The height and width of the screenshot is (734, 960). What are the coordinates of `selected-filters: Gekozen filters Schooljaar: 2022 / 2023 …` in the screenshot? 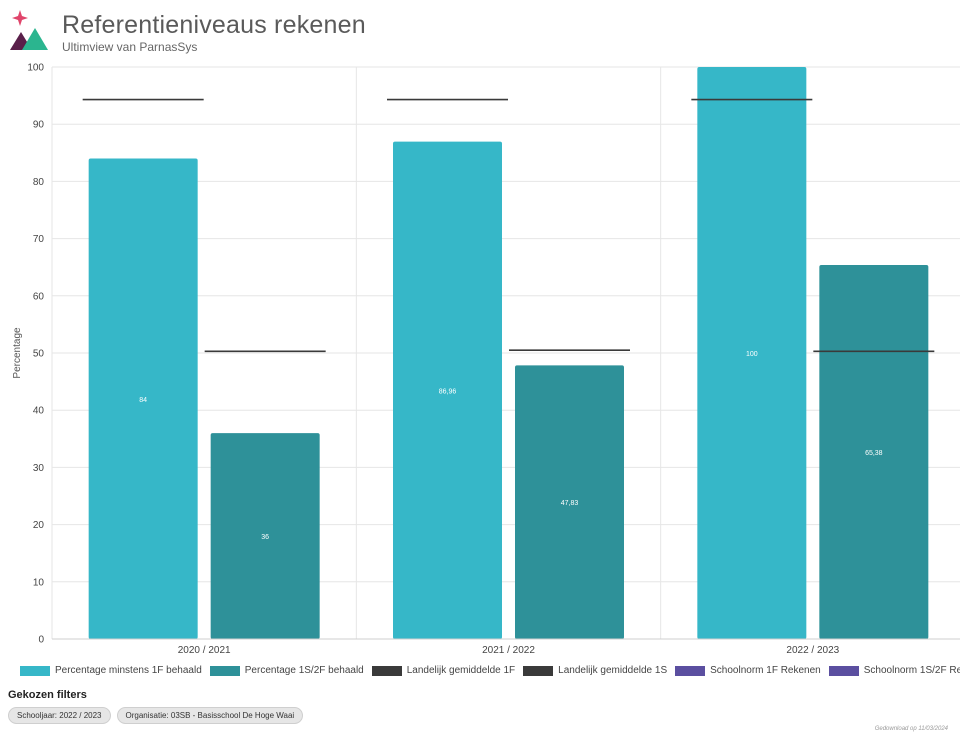 It's located at (158, 706).